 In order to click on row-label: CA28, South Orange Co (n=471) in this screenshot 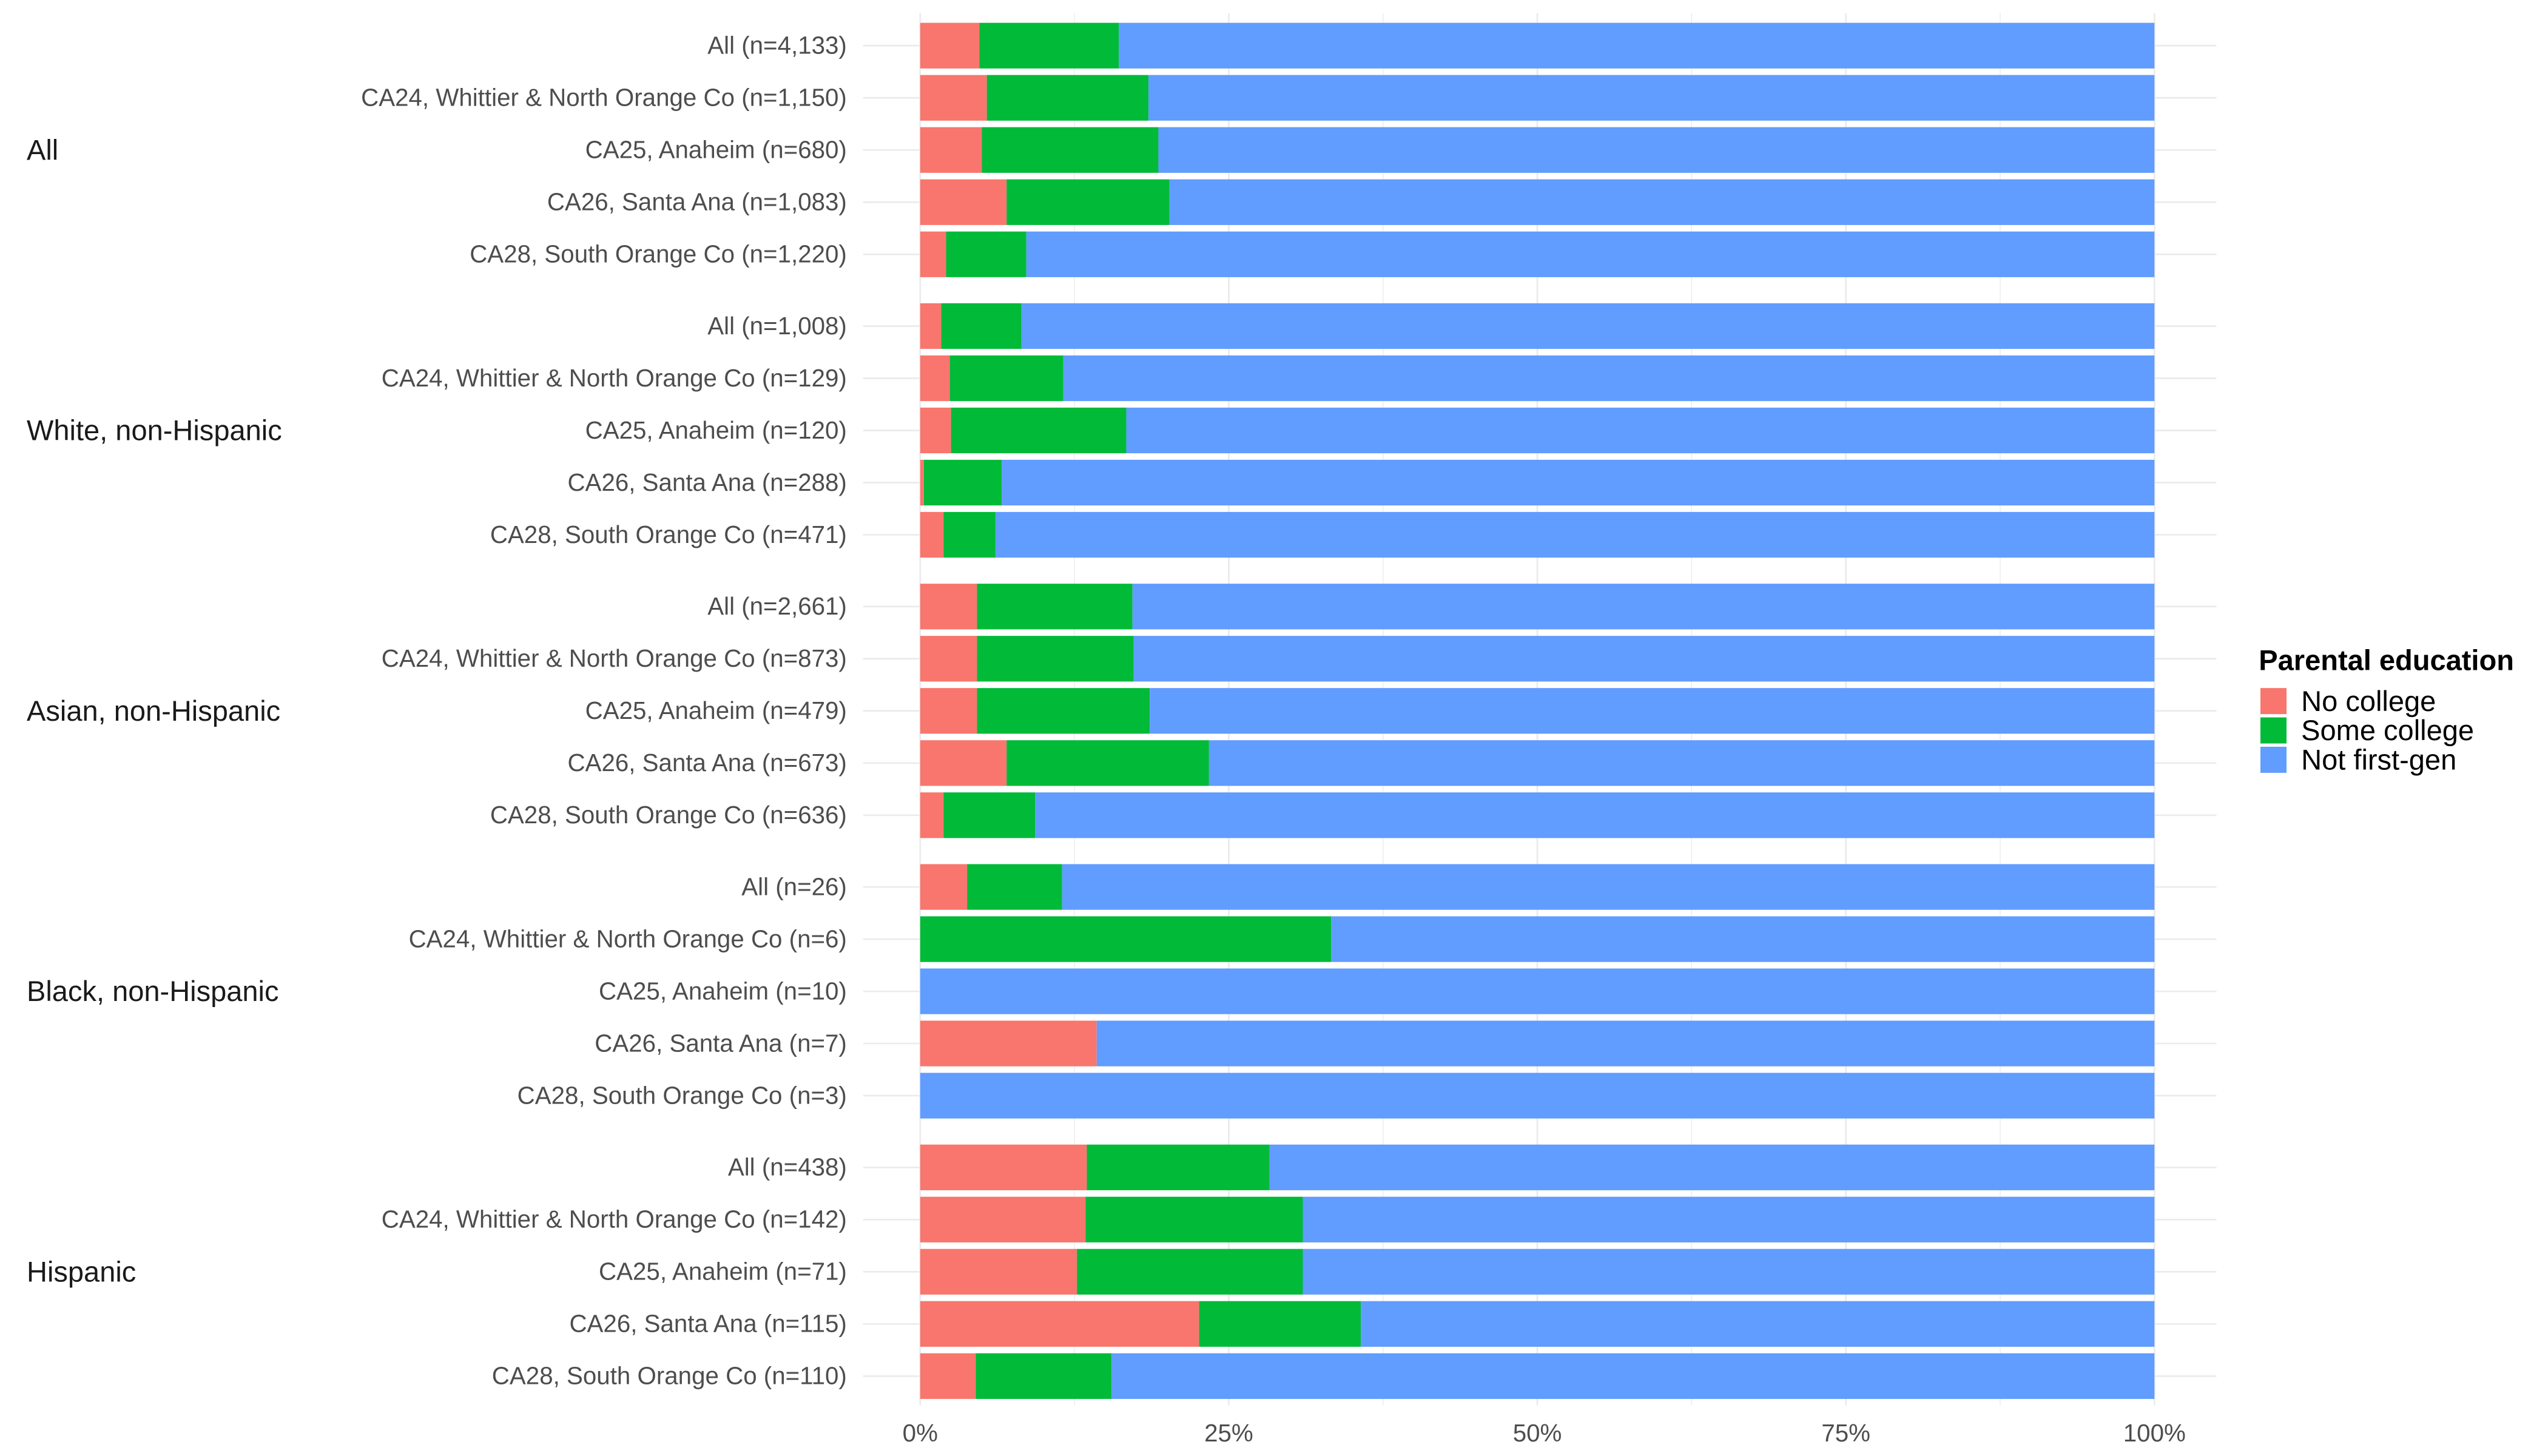, I will do `click(668, 534)`.